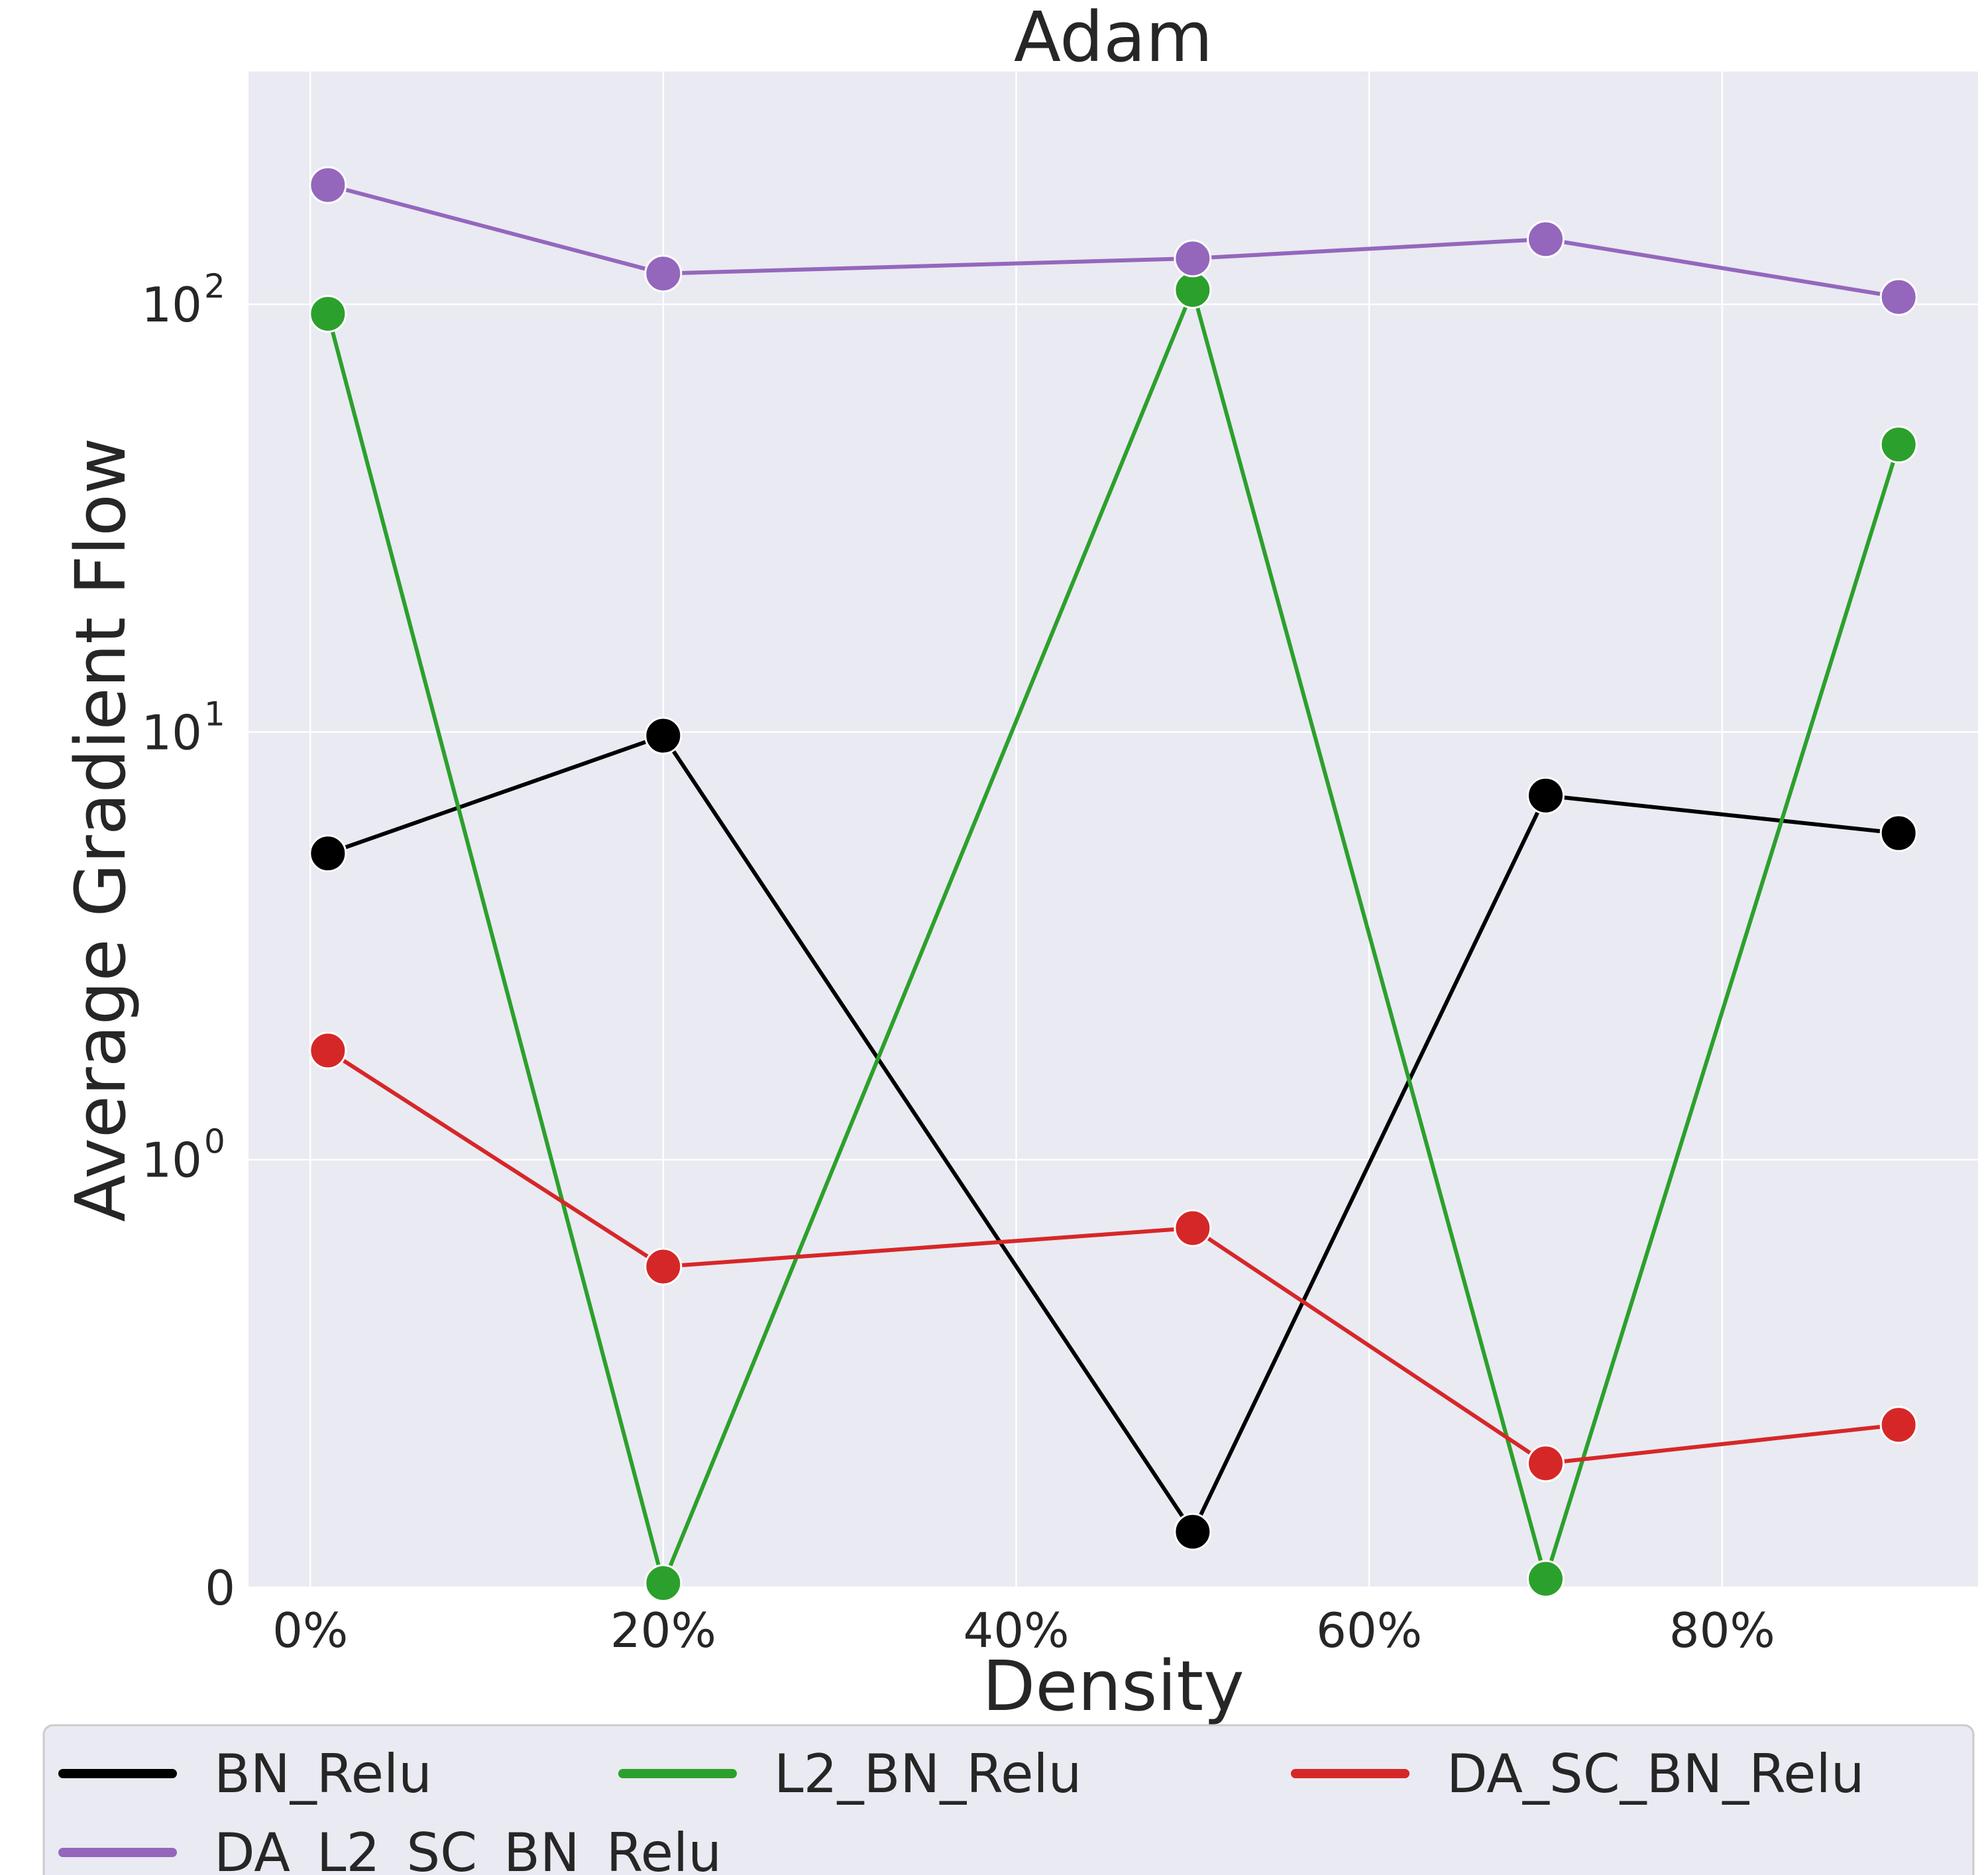 The image size is (1988, 1875). I want to click on x-axis-label: Density, so click(1113, 1686).